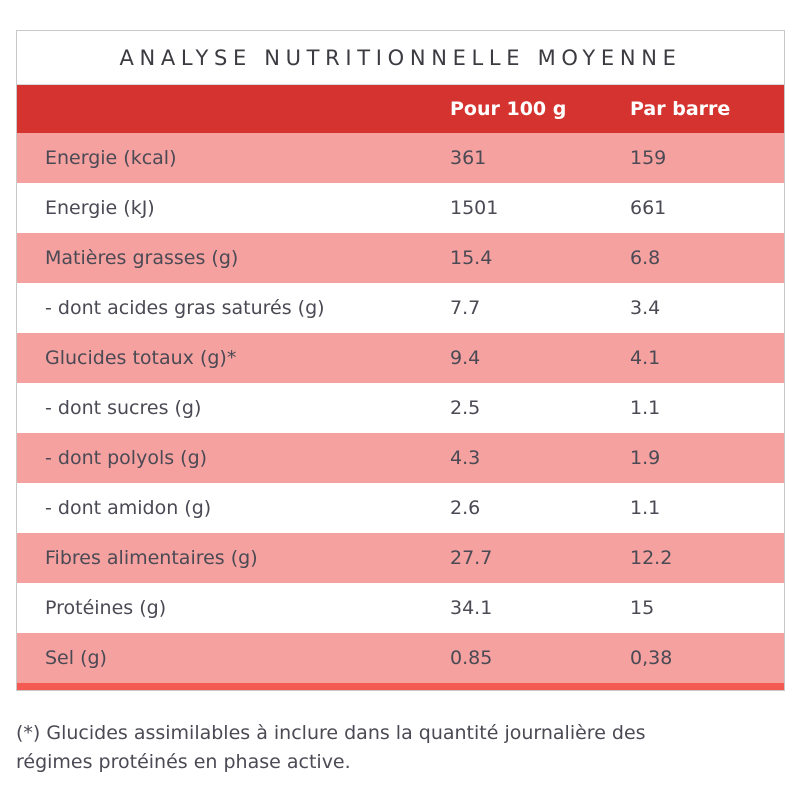  I want to click on row-value-per-100g: 27.7, so click(471, 558).